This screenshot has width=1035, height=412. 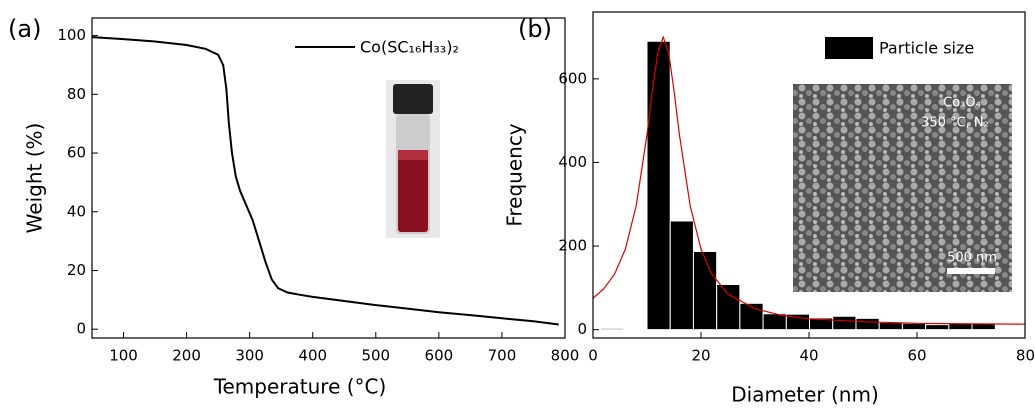 I want to click on y-tick-label: 80, so click(x=76, y=94).